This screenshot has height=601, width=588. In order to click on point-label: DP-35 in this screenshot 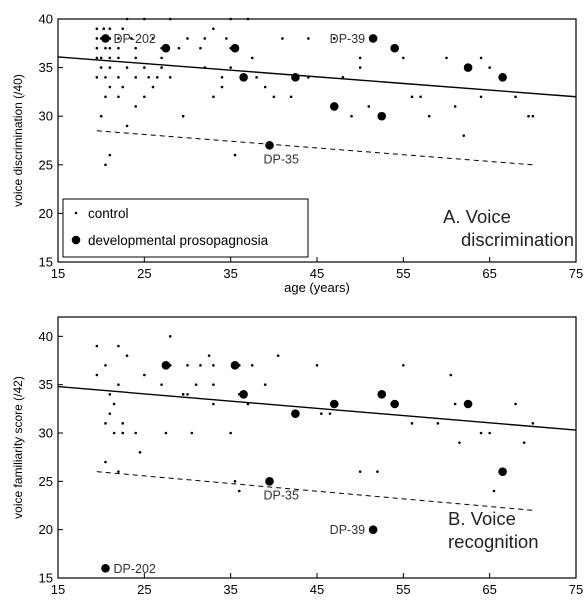, I will do `click(281, 159)`.